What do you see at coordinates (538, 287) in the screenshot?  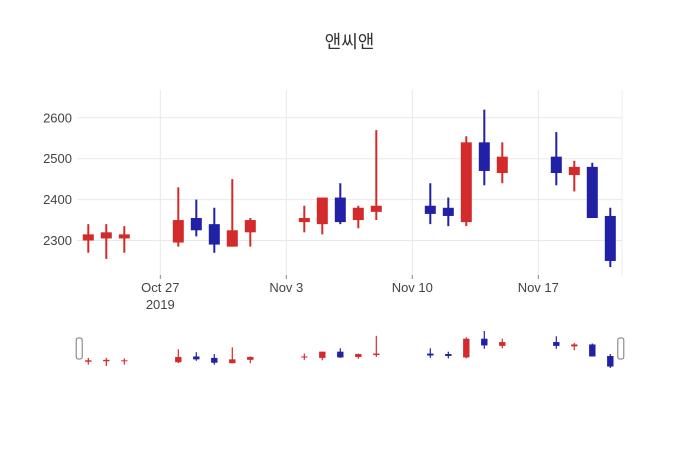 I see `x-tick-label: Nov 17` at bounding box center [538, 287].